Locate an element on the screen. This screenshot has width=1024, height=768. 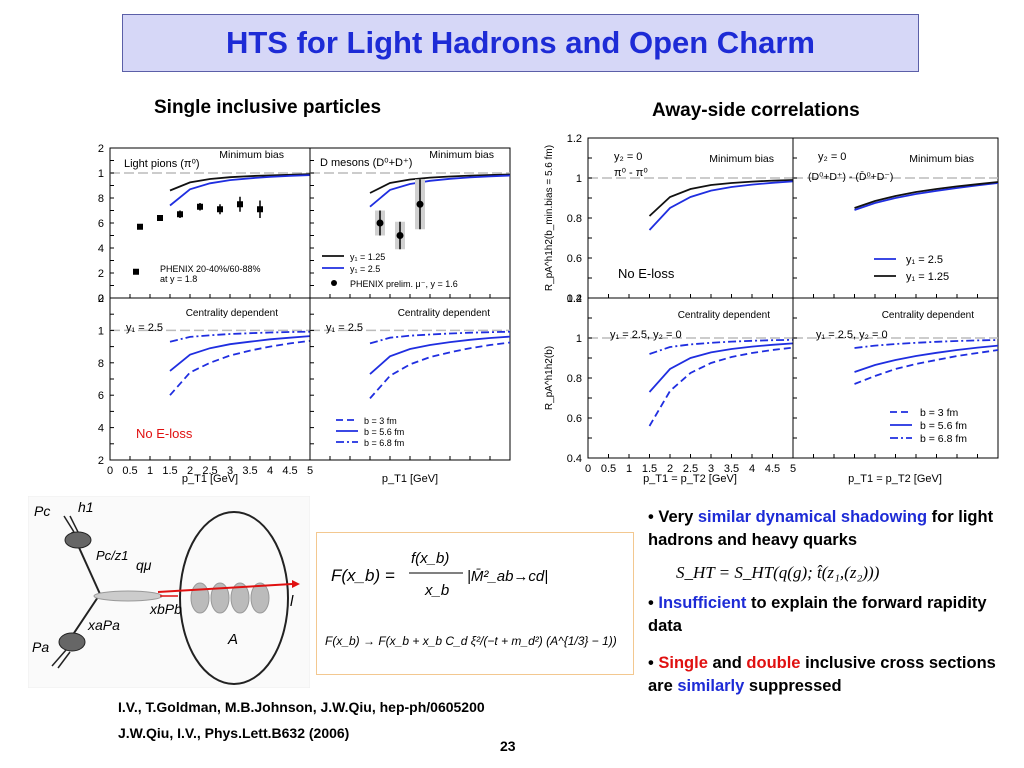
chart-text: PHENIX prelim. μ⁻, y = 1.6 is located at coordinates (404, 284).